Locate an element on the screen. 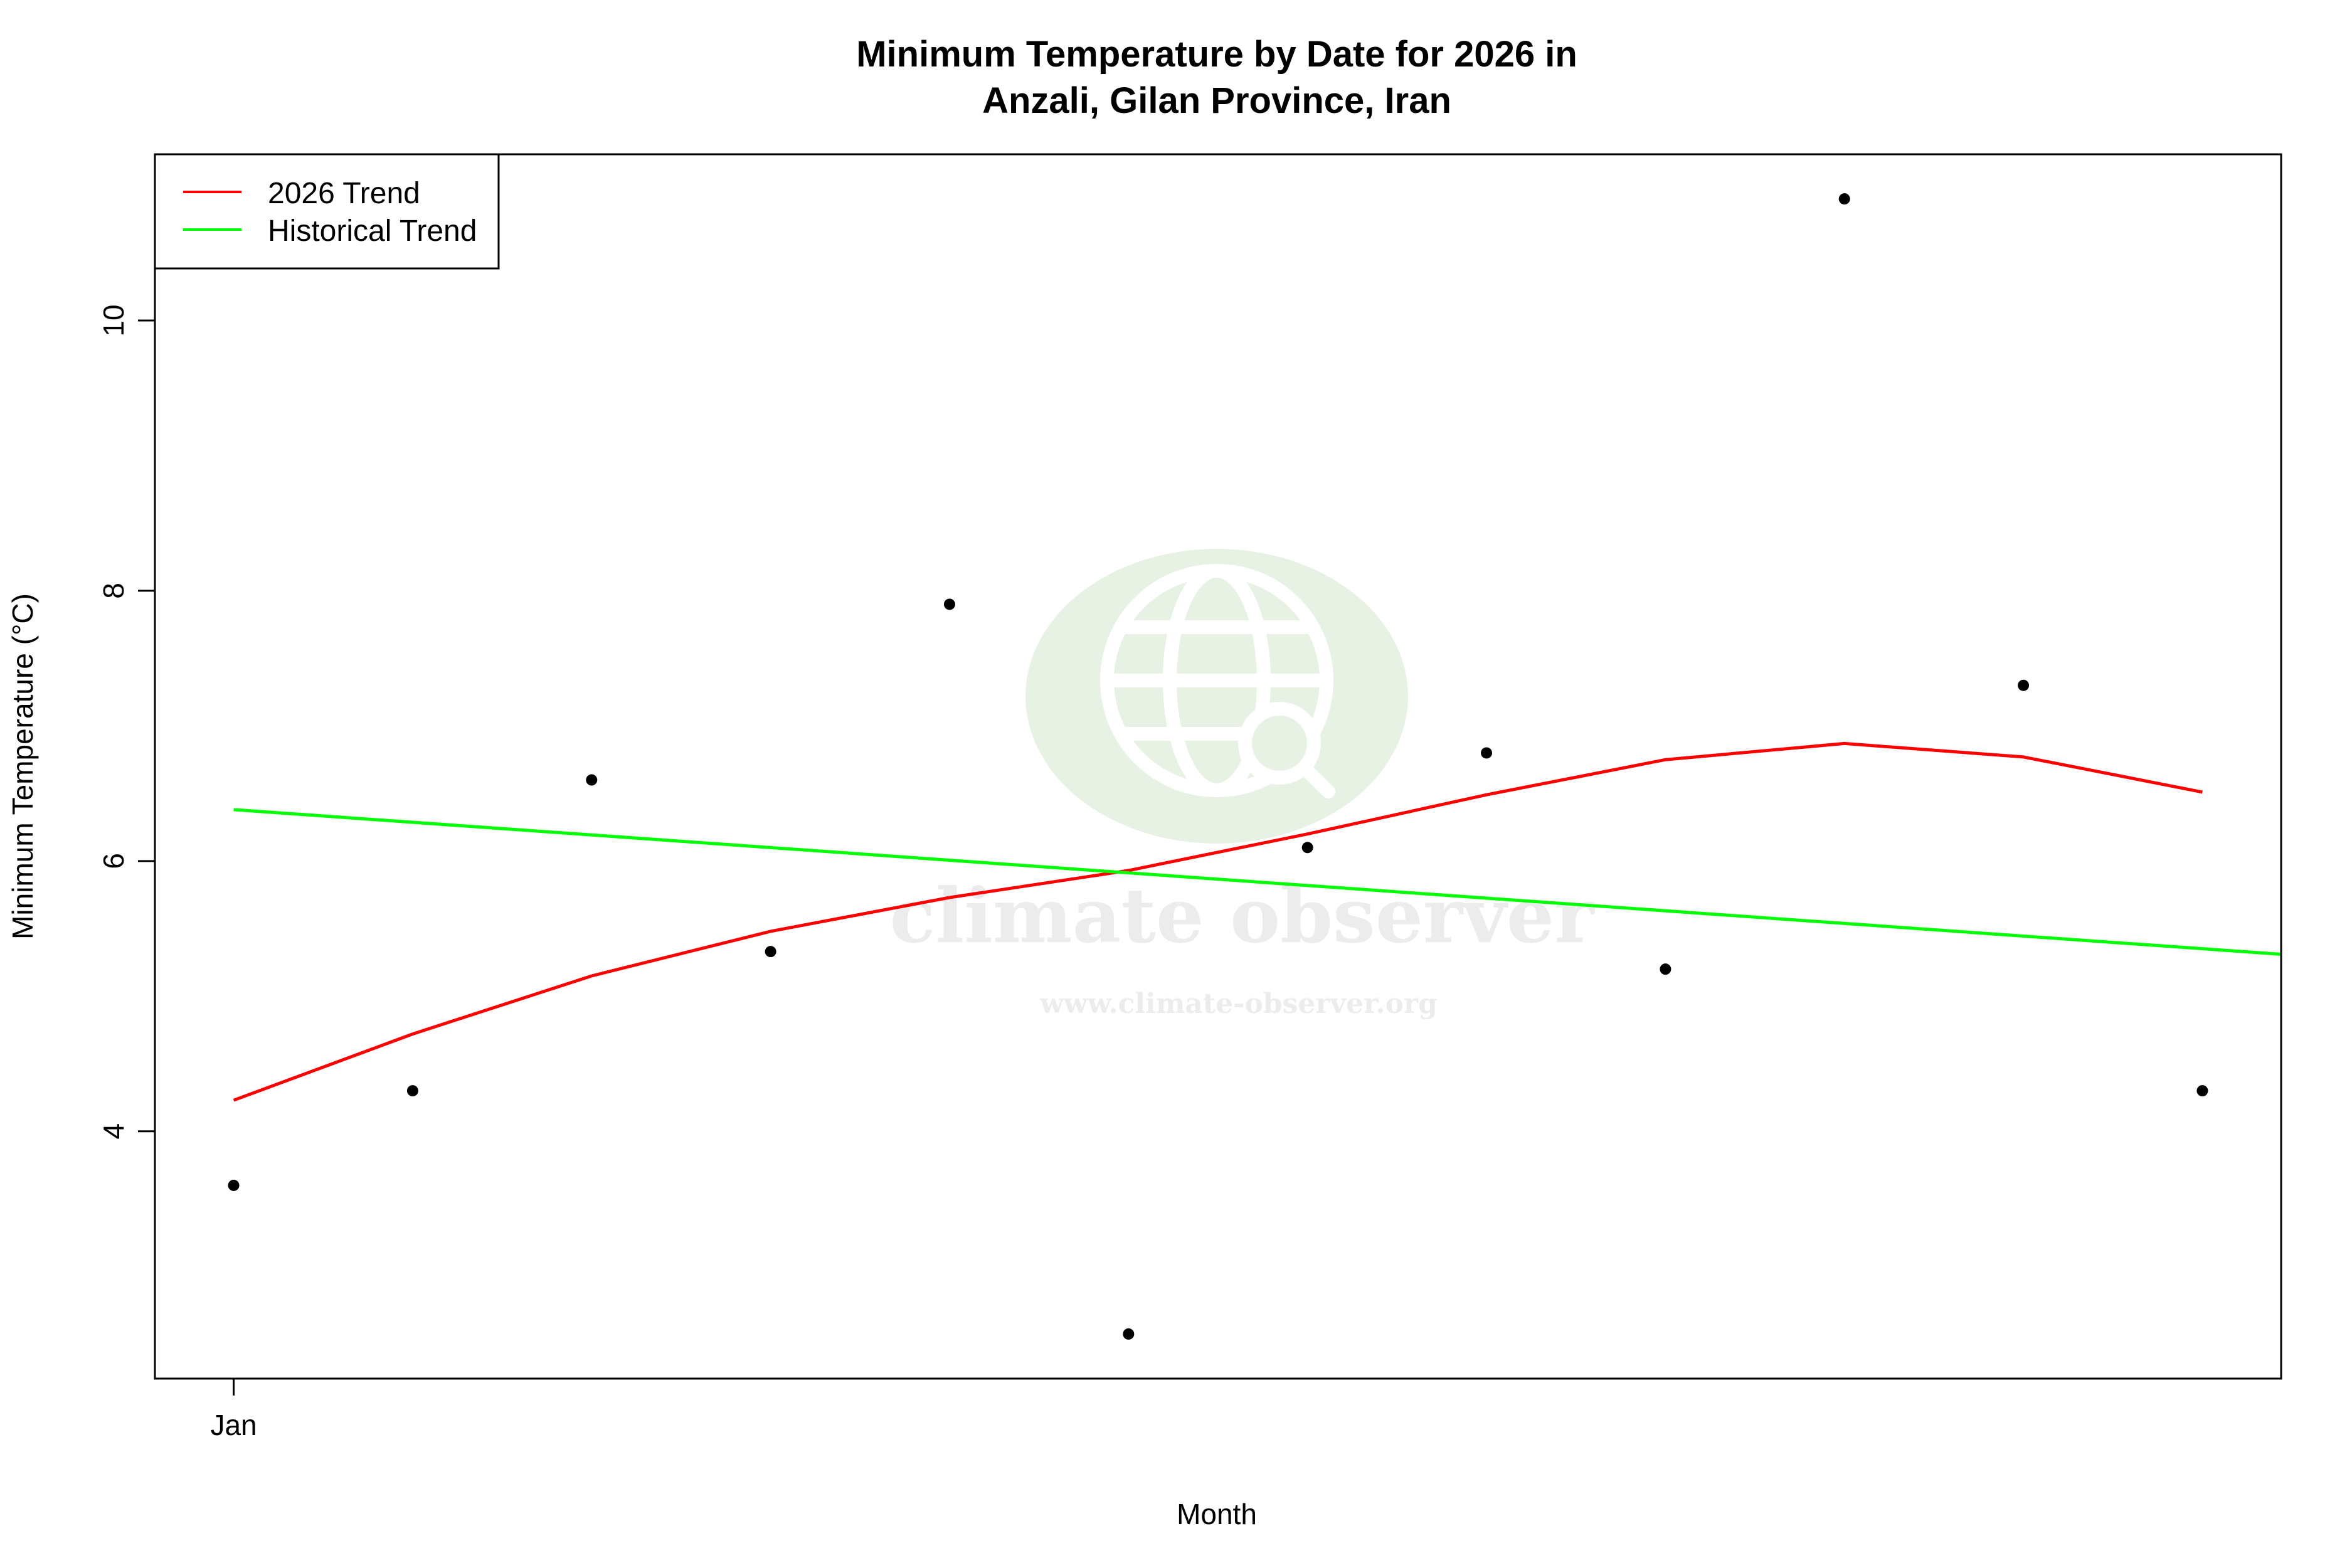 Image resolution: width=2352 pixels, height=1568 pixels. x-tick-label-jan: Jan is located at coordinates (233, 1425).